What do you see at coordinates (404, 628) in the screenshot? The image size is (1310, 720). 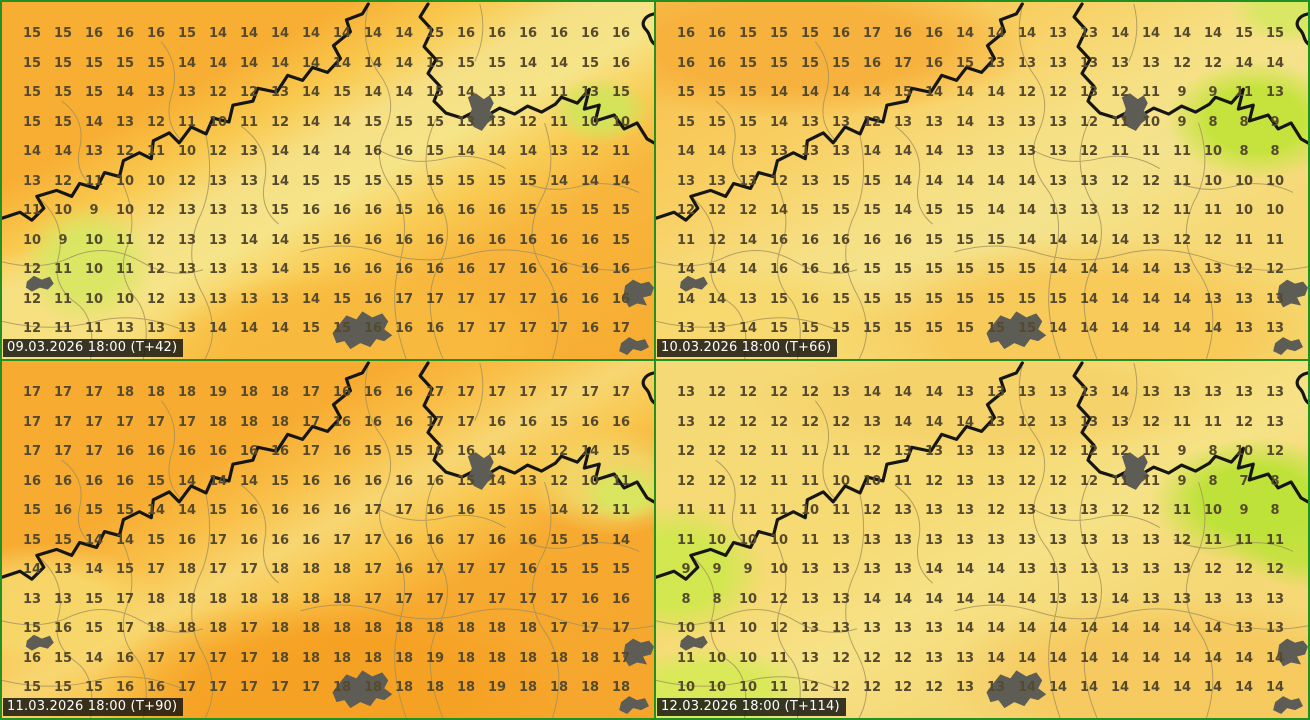 I see `temp-value: 18` at bounding box center [404, 628].